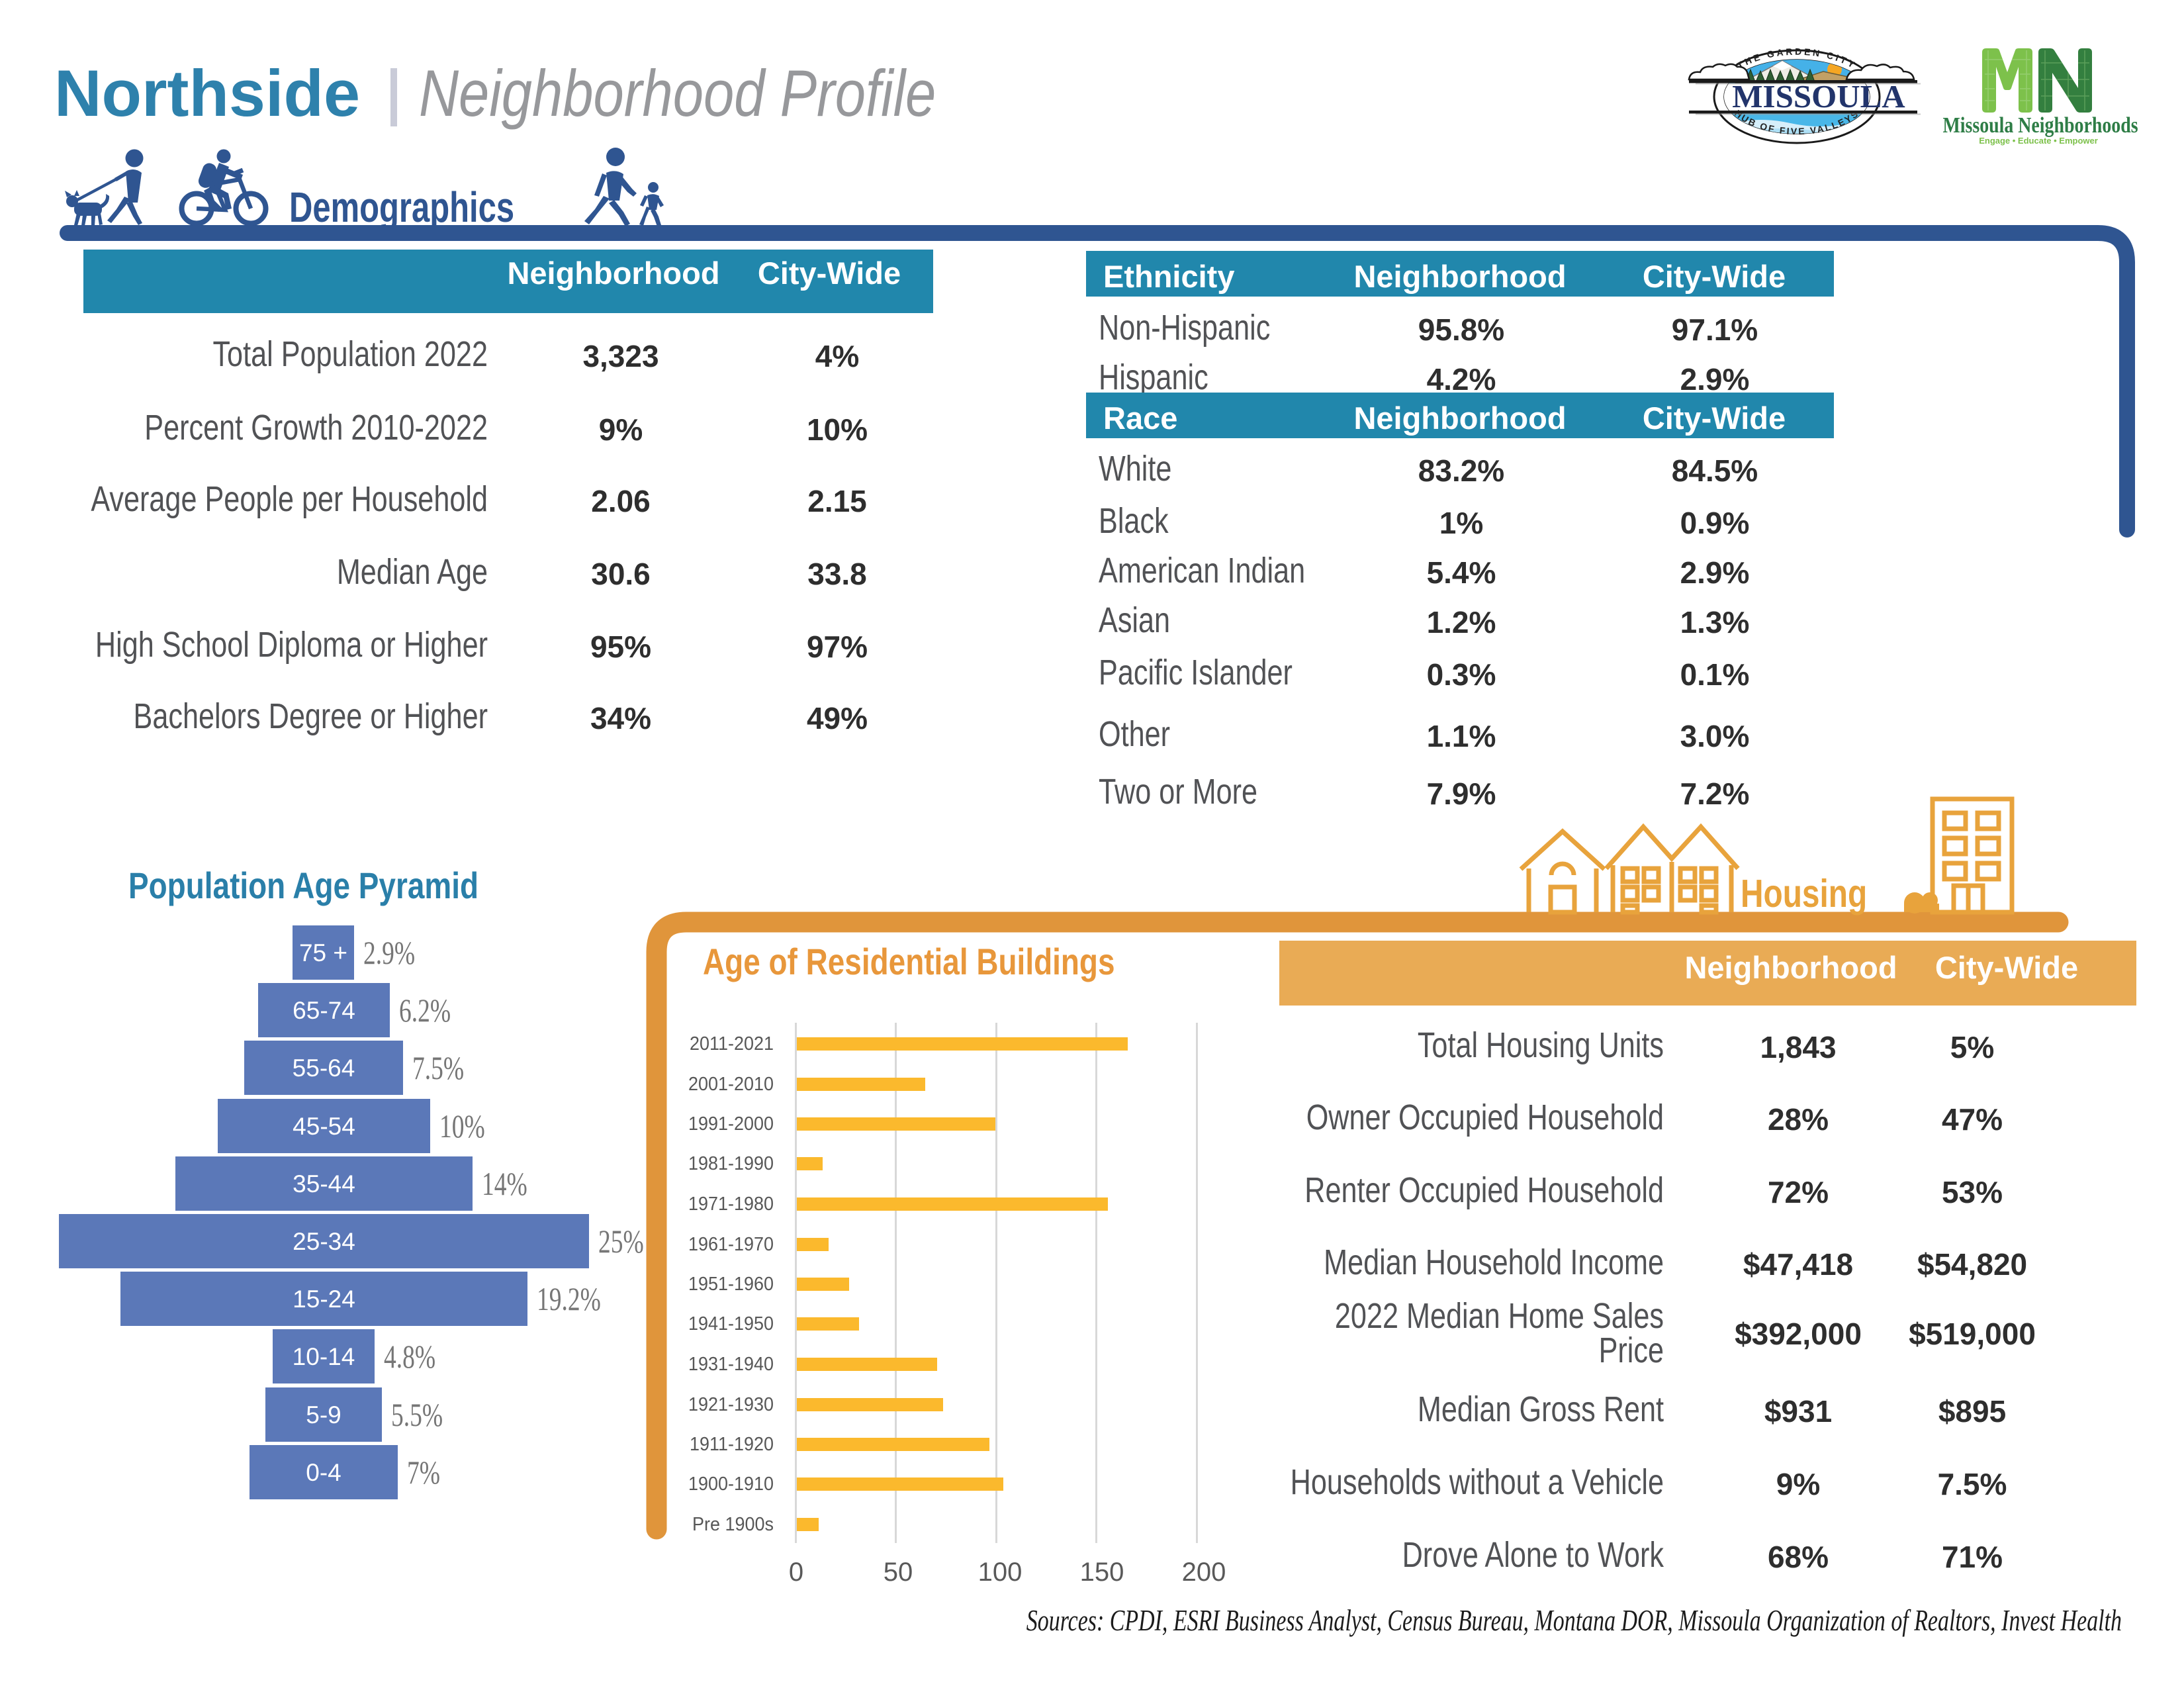  Describe the element at coordinates (1818, 96) in the screenshot. I see `svg-text: MISSOULA` at that location.